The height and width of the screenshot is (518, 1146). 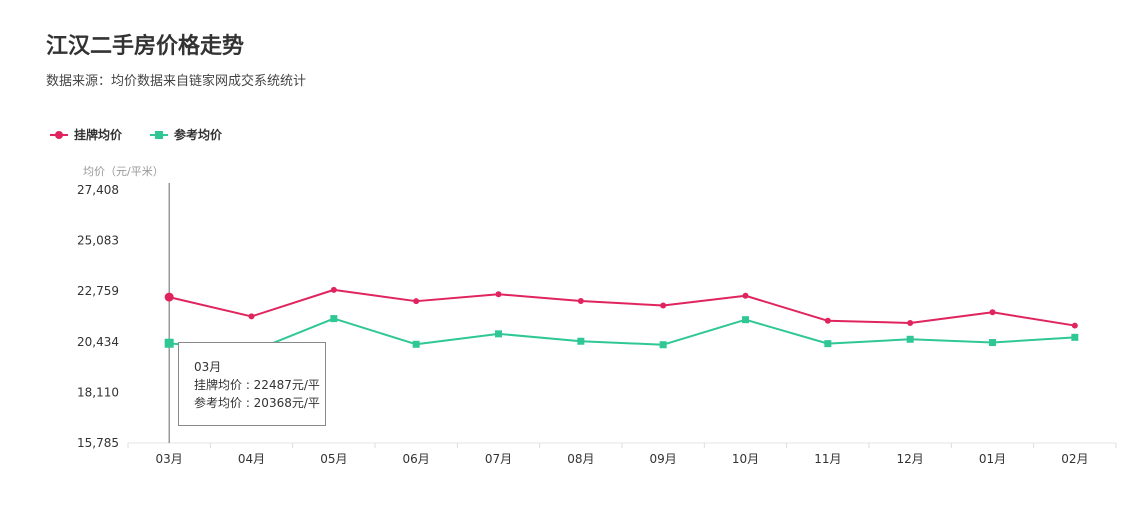 What do you see at coordinates (159, 135) in the screenshot?
I see `legend-marker-reference` at bounding box center [159, 135].